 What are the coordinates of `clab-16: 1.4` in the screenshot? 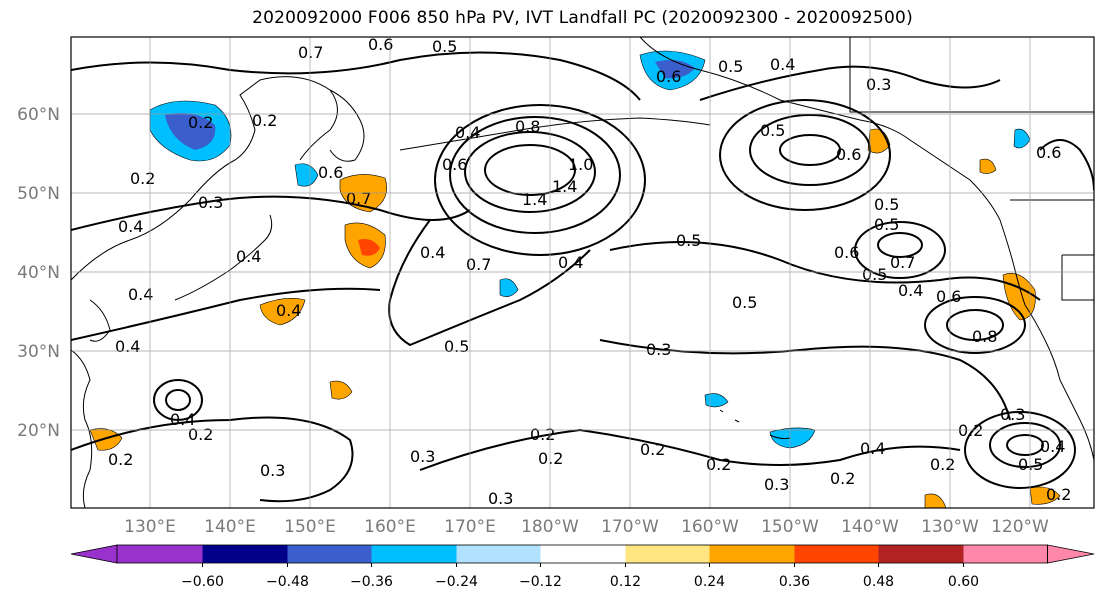 It's located at (564, 186).